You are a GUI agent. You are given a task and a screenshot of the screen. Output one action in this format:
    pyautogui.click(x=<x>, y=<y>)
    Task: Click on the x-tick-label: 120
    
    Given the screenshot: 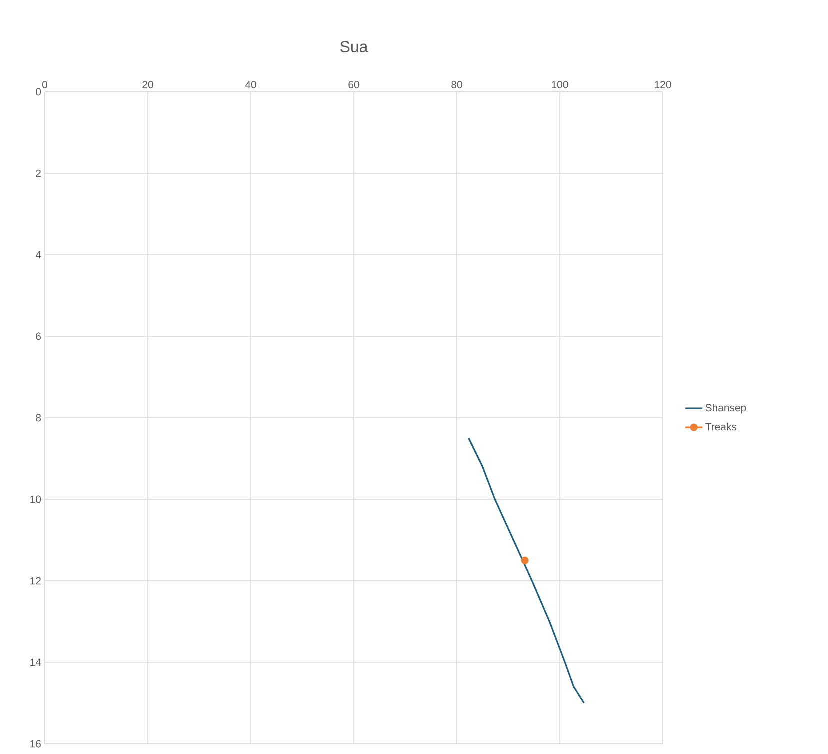 What is the action you would take?
    pyautogui.click(x=663, y=84)
    